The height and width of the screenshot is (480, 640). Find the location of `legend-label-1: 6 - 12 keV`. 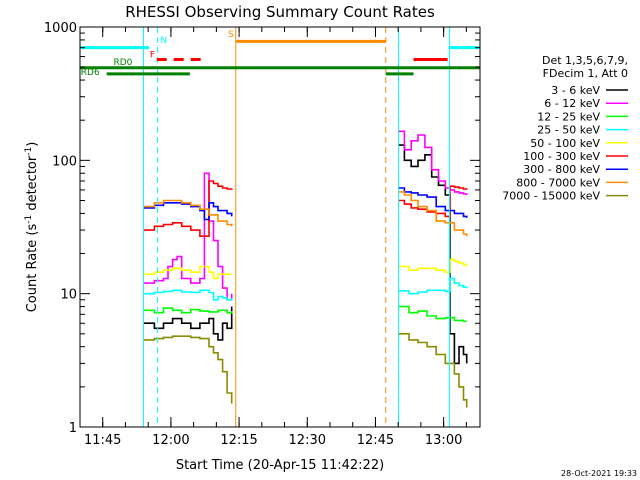

legend-label-1: 6 - 12 keV is located at coordinates (572, 103).